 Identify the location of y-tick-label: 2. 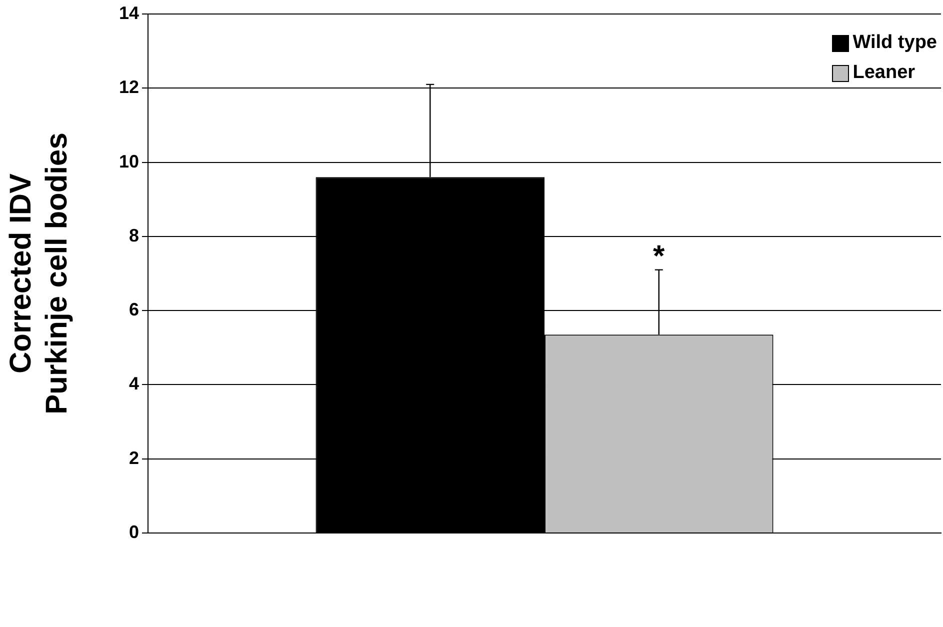
(134, 458).